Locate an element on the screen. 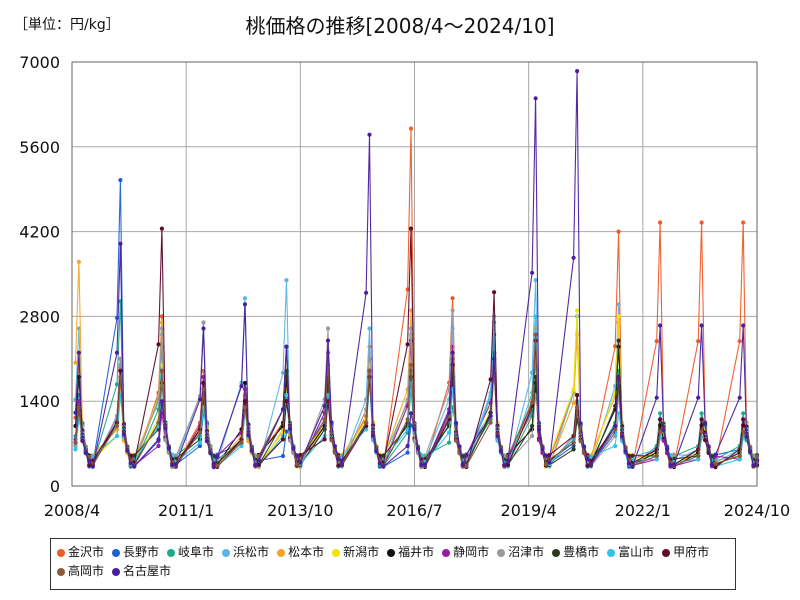 The image size is (800, 600). legend-item: 松本市 is located at coordinates (300, 552).